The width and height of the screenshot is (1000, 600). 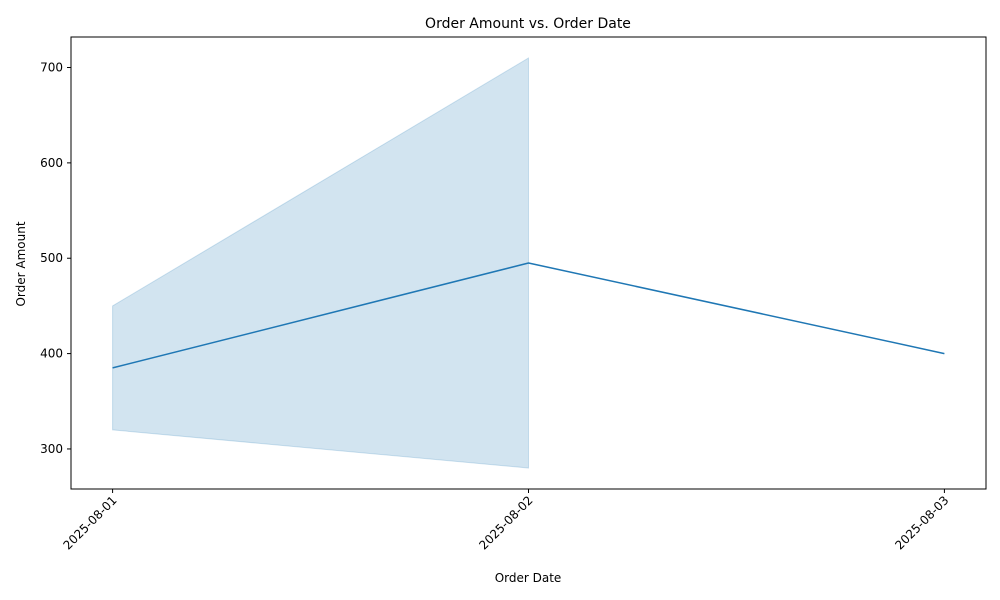 What do you see at coordinates (21, 263) in the screenshot?
I see `y-axis-label: Order Amount` at bounding box center [21, 263].